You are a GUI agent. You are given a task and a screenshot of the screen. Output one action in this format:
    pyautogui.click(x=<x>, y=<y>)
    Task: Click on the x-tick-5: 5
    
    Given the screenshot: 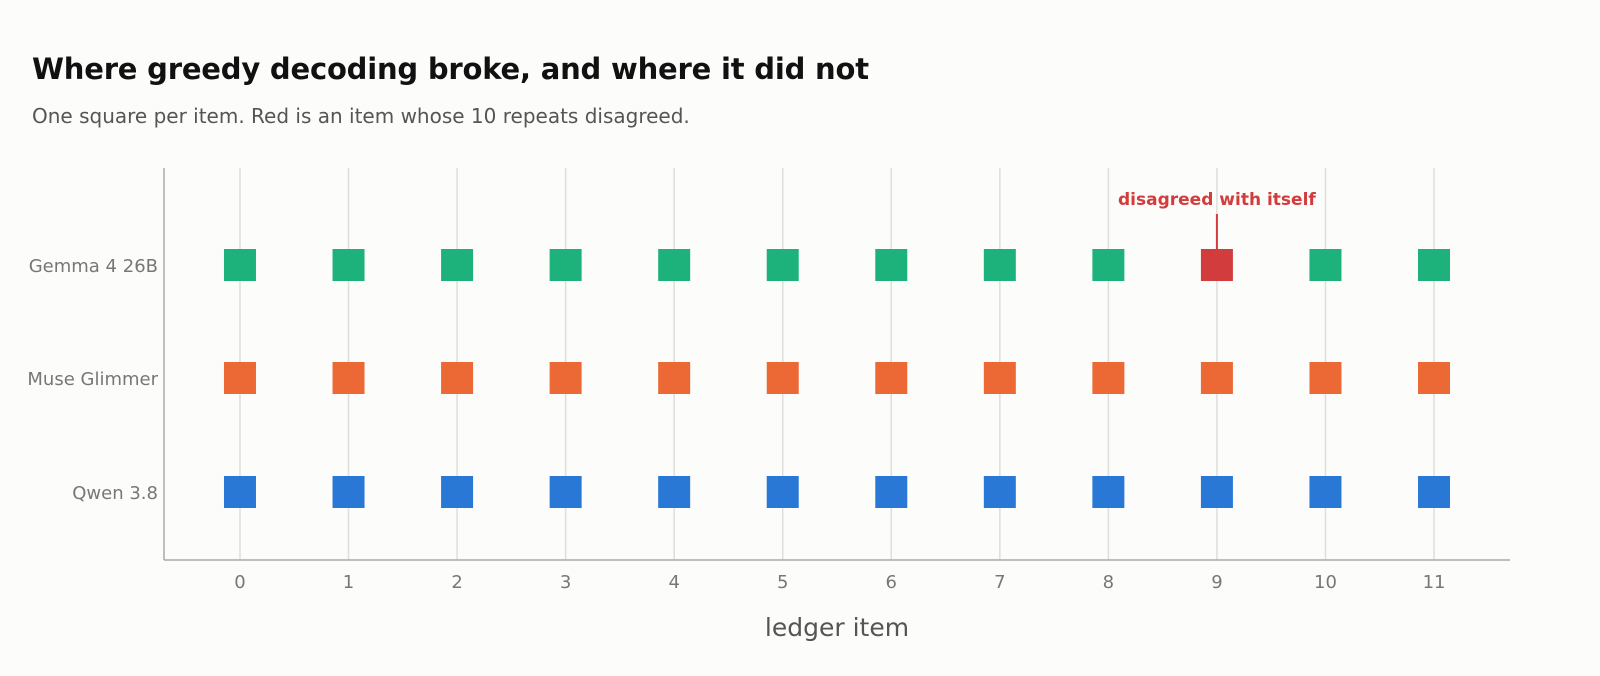 What is the action you would take?
    pyautogui.click(x=782, y=582)
    